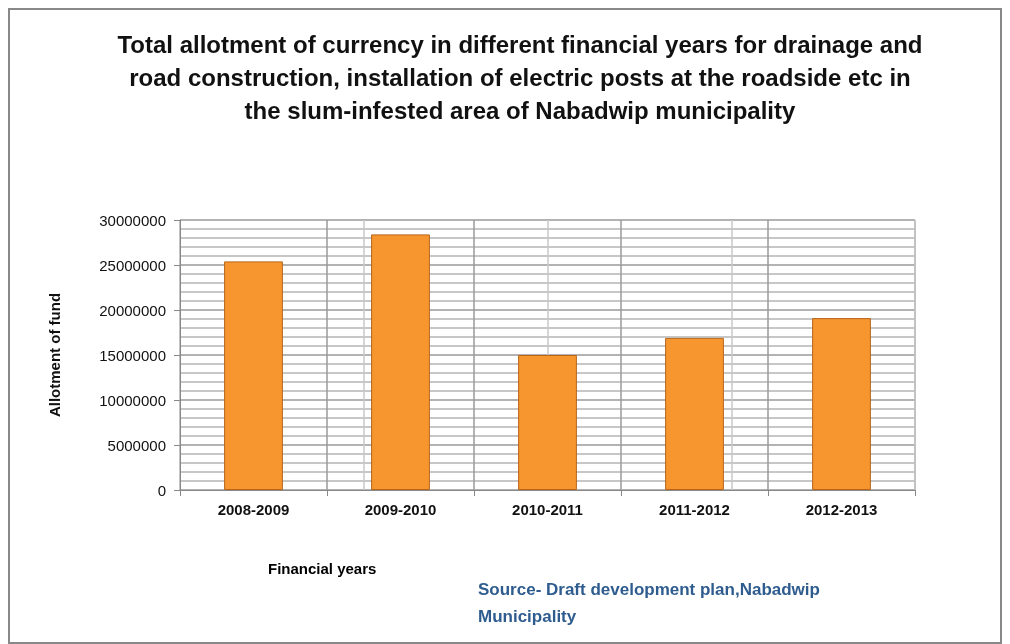 Image resolution: width=1010 pixels, height=644 pixels. Describe the element at coordinates (841, 509) in the screenshot. I see `x-tick-label: 2012-2013` at that location.